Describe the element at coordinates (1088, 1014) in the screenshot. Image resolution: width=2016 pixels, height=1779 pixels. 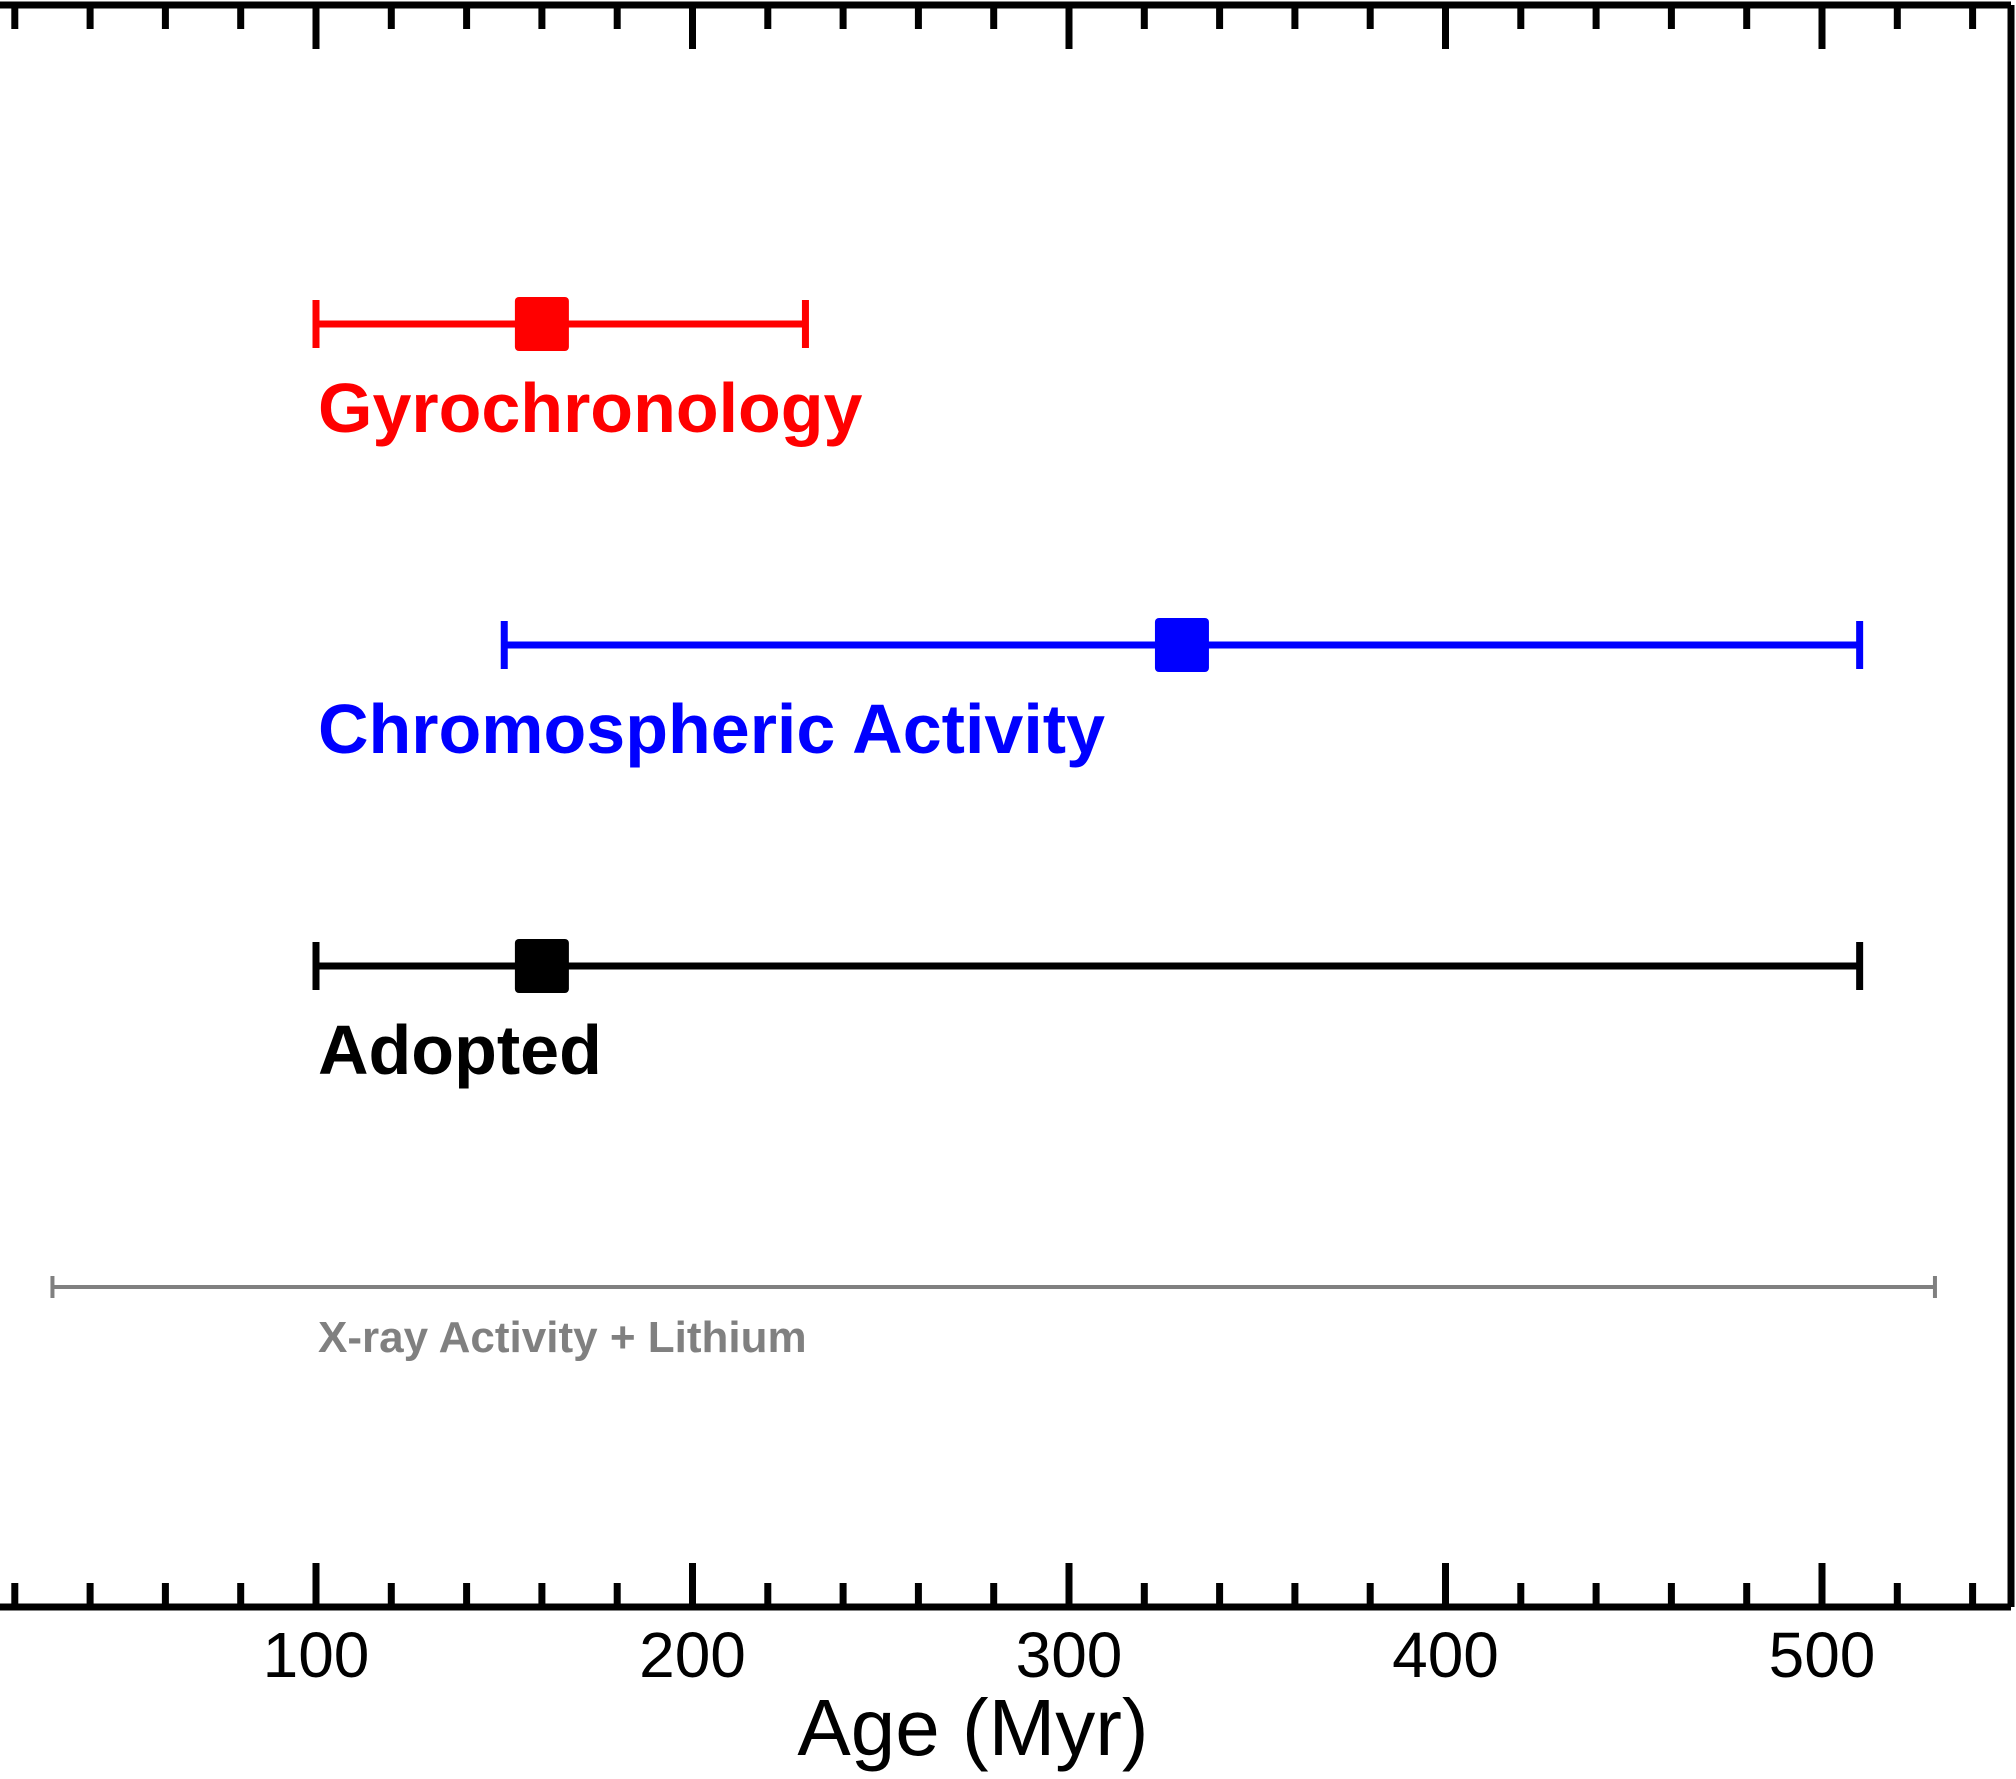
I see `series-2: Adopted` at that location.